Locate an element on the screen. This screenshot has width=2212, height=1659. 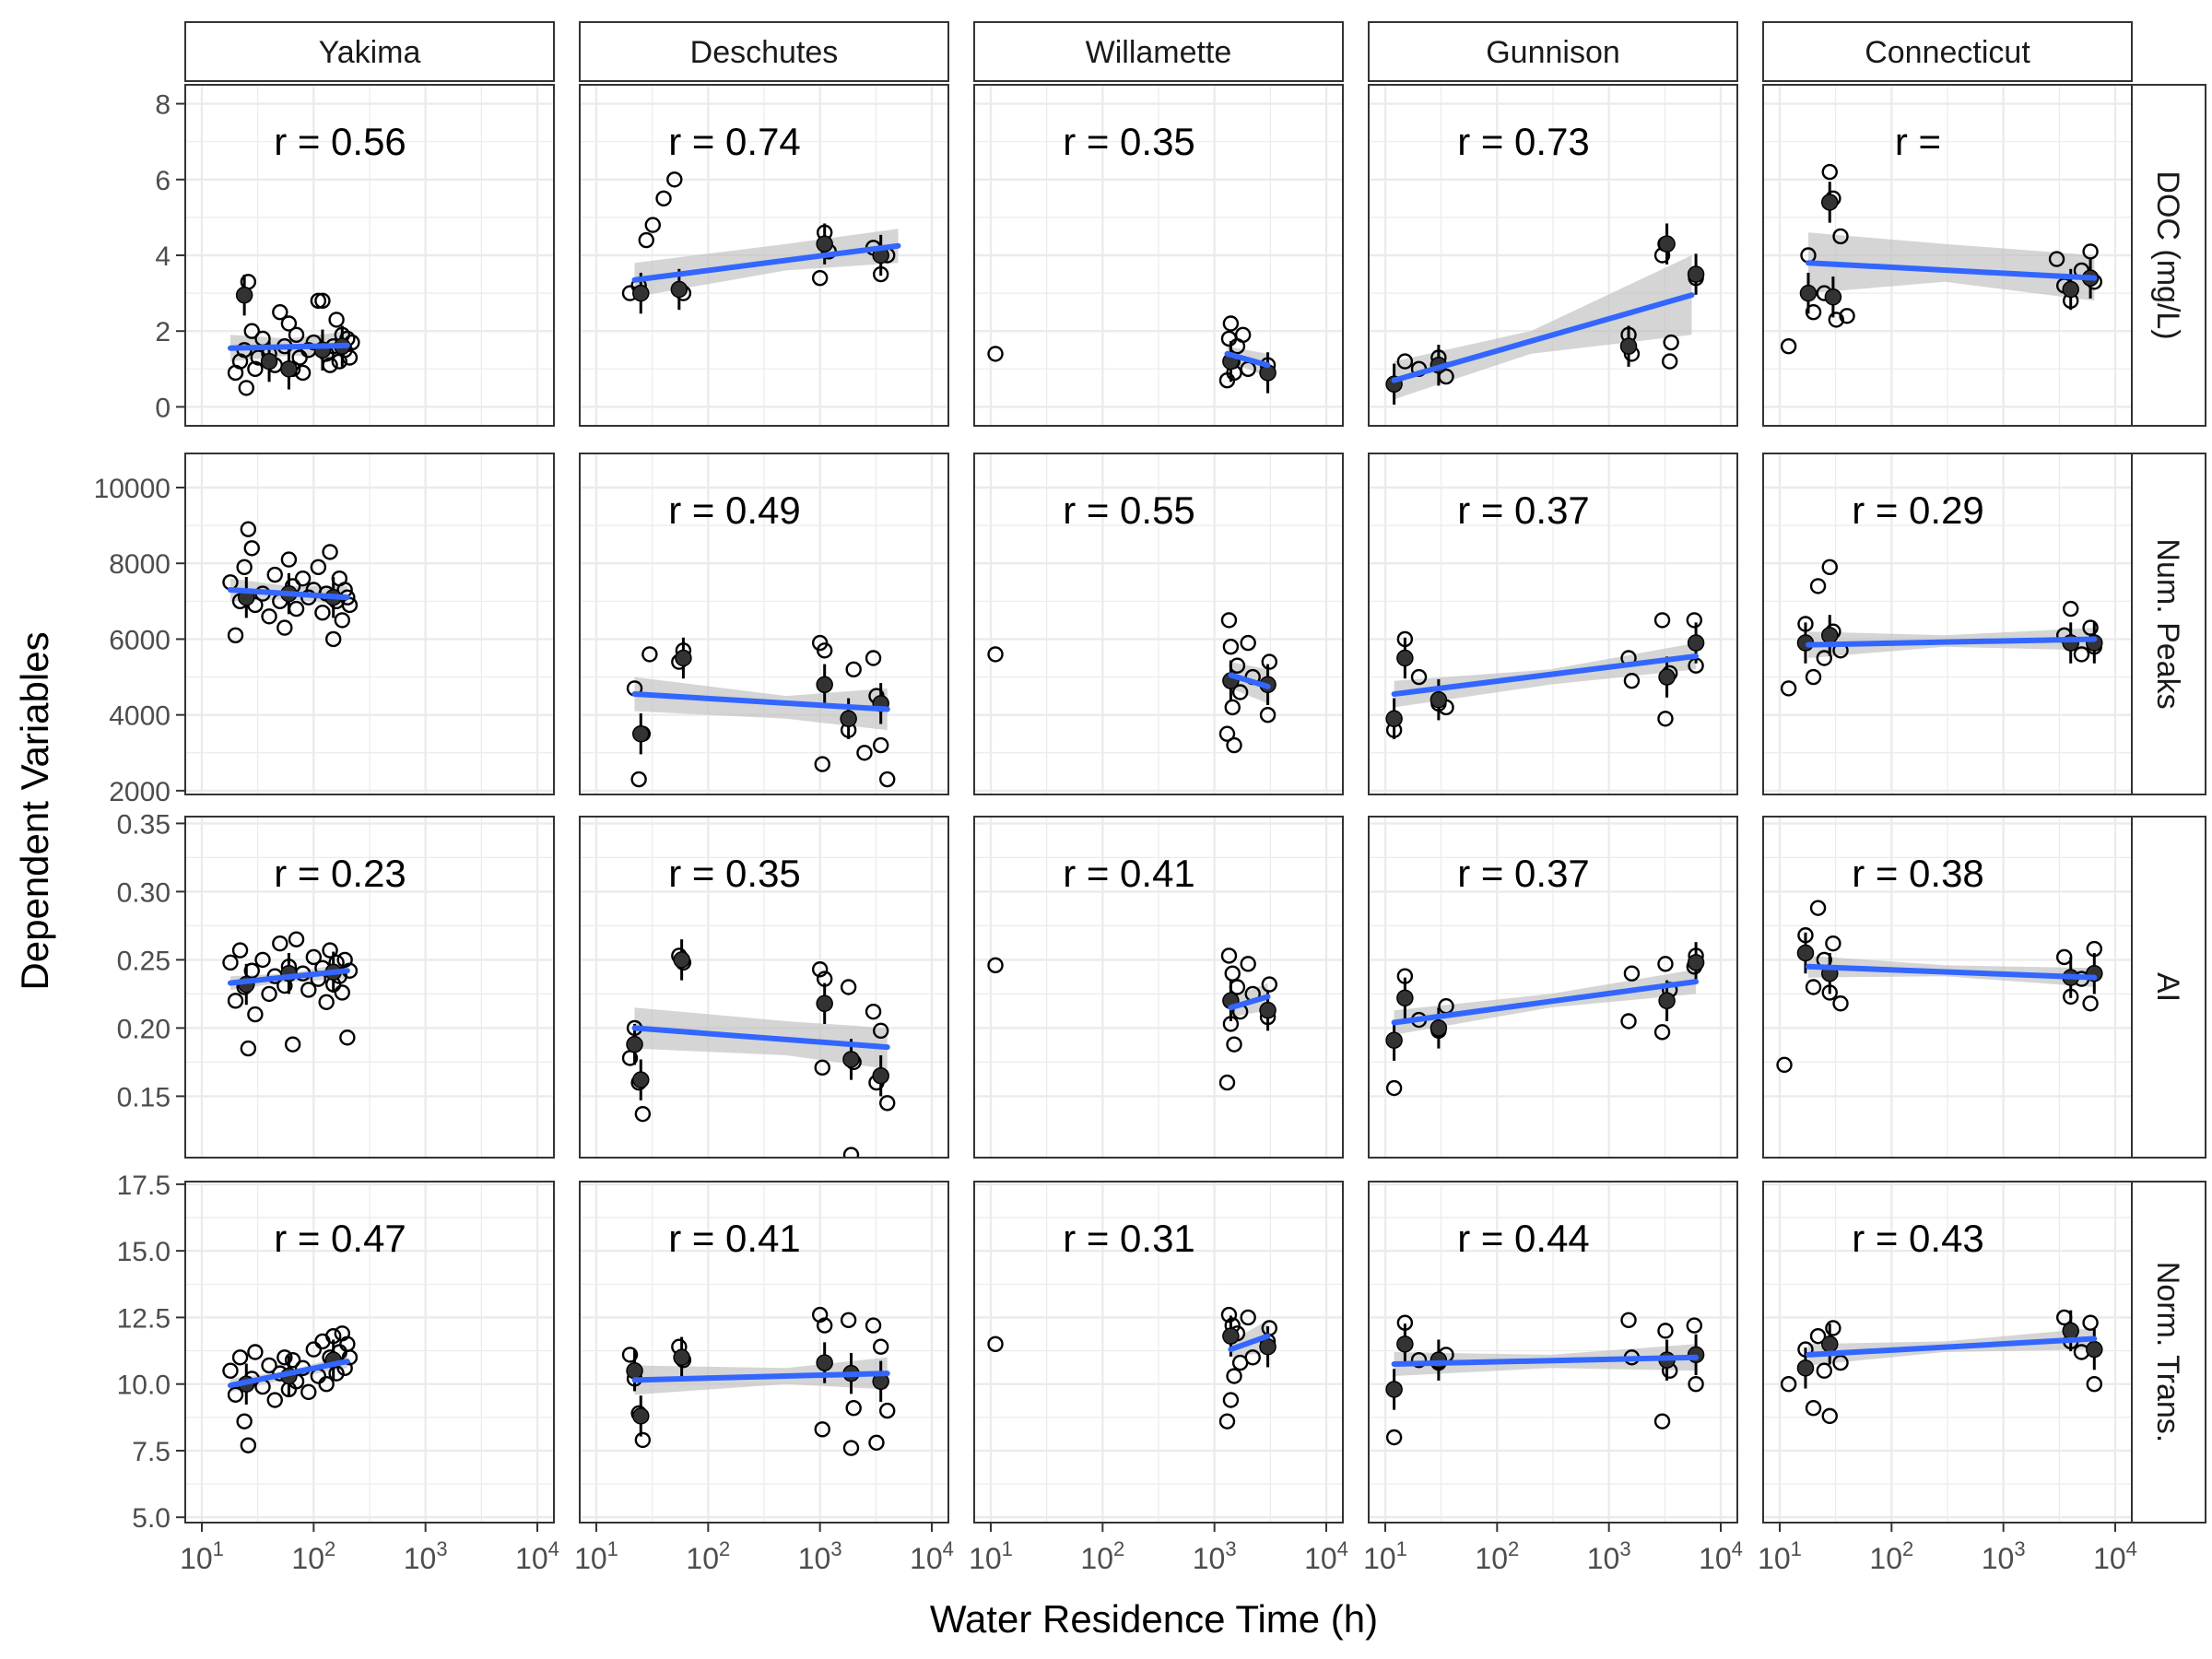
y-tick-label: 8000 is located at coordinates (140, 564).